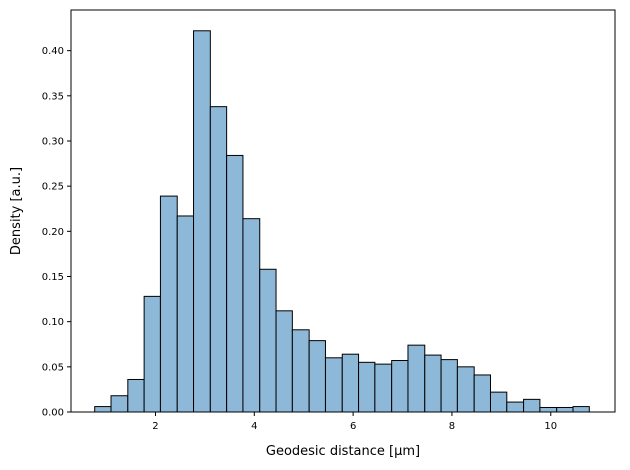 The width and height of the screenshot is (630, 470). What do you see at coordinates (53, 232) in the screenshot?
I see `y-tick-label: 0.20` at bounding box center [53, 232].